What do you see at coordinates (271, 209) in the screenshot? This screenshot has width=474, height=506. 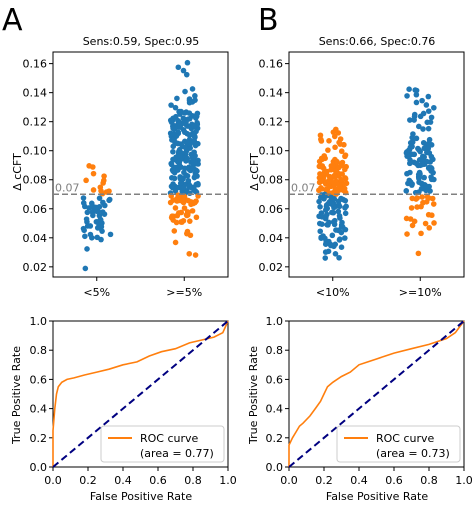 I see `y-tick-label: 0.06` at bounding box center [271, 209].